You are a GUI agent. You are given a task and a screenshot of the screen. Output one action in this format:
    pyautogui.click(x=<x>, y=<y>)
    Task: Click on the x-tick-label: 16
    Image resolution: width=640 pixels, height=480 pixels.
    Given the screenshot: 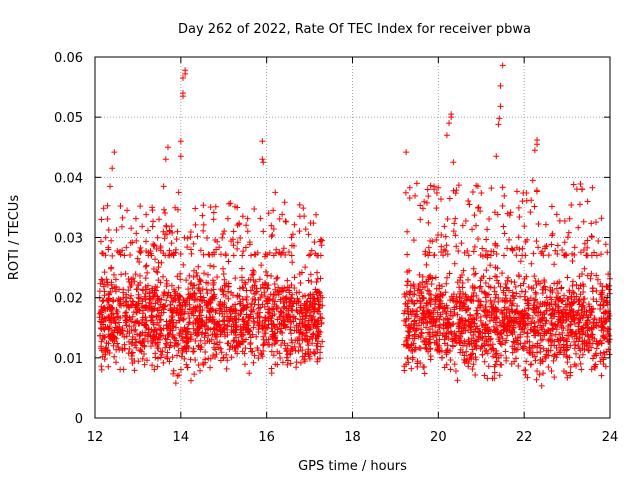 What is the action you would take?
    pyautogui.click(x=266, y=437)
    